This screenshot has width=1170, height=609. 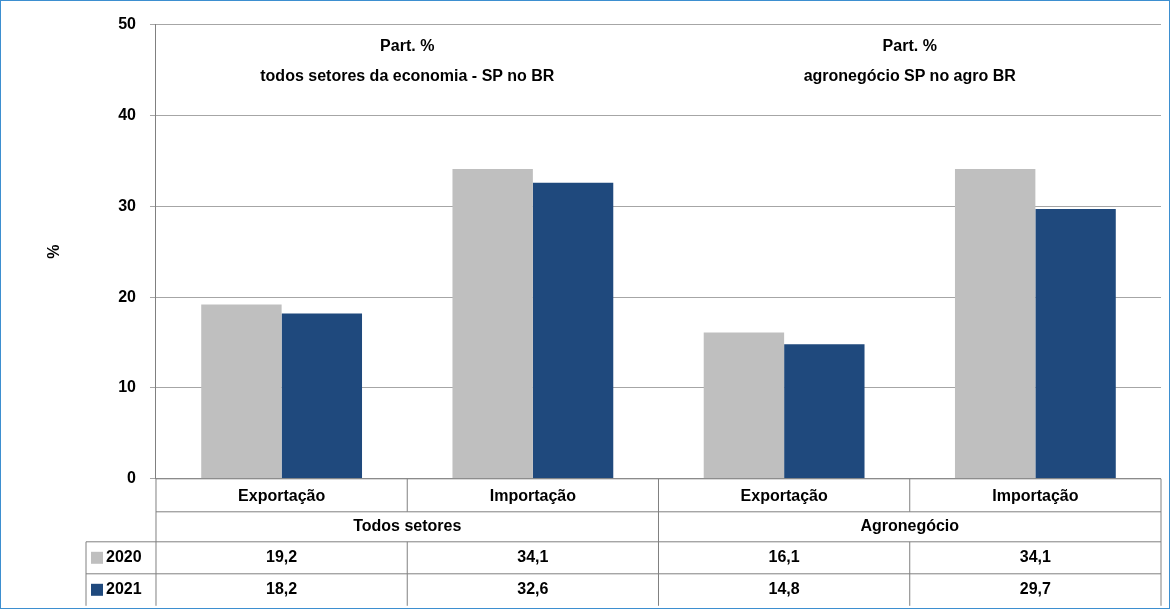 What do you see at coordinates (910, 61) in the screenshot?
I see `annotation: Part. % agronegócio SP no agro BR` at bounding box center [910, 61].